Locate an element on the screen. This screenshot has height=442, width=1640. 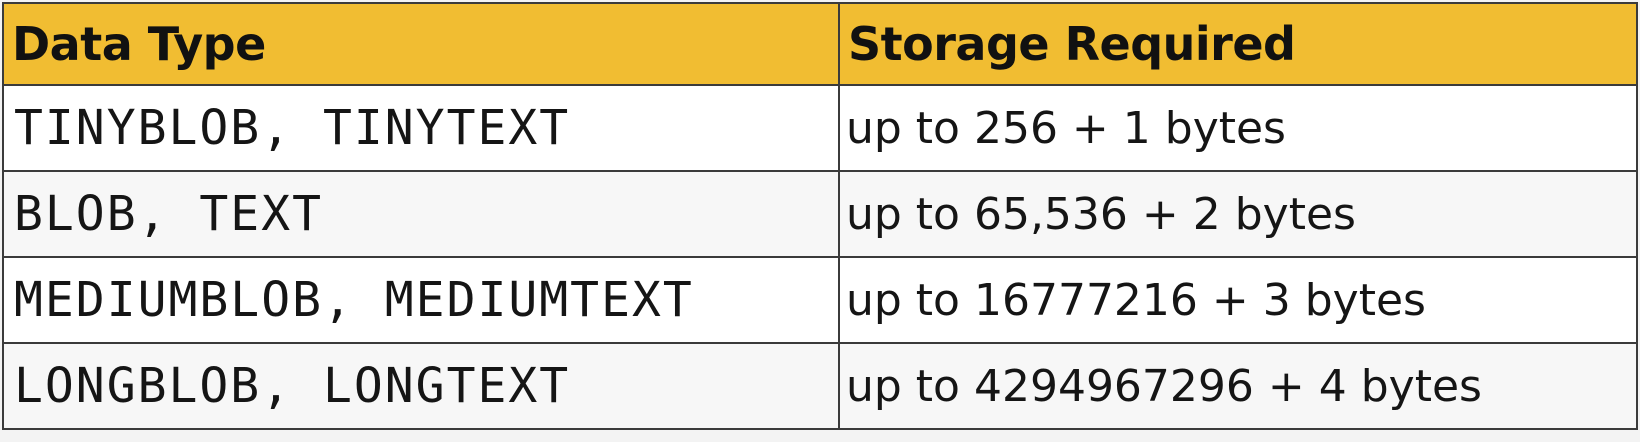
storage-cell: up to 4294967296 + 4 bytes is located at coordinates (1238, 386).